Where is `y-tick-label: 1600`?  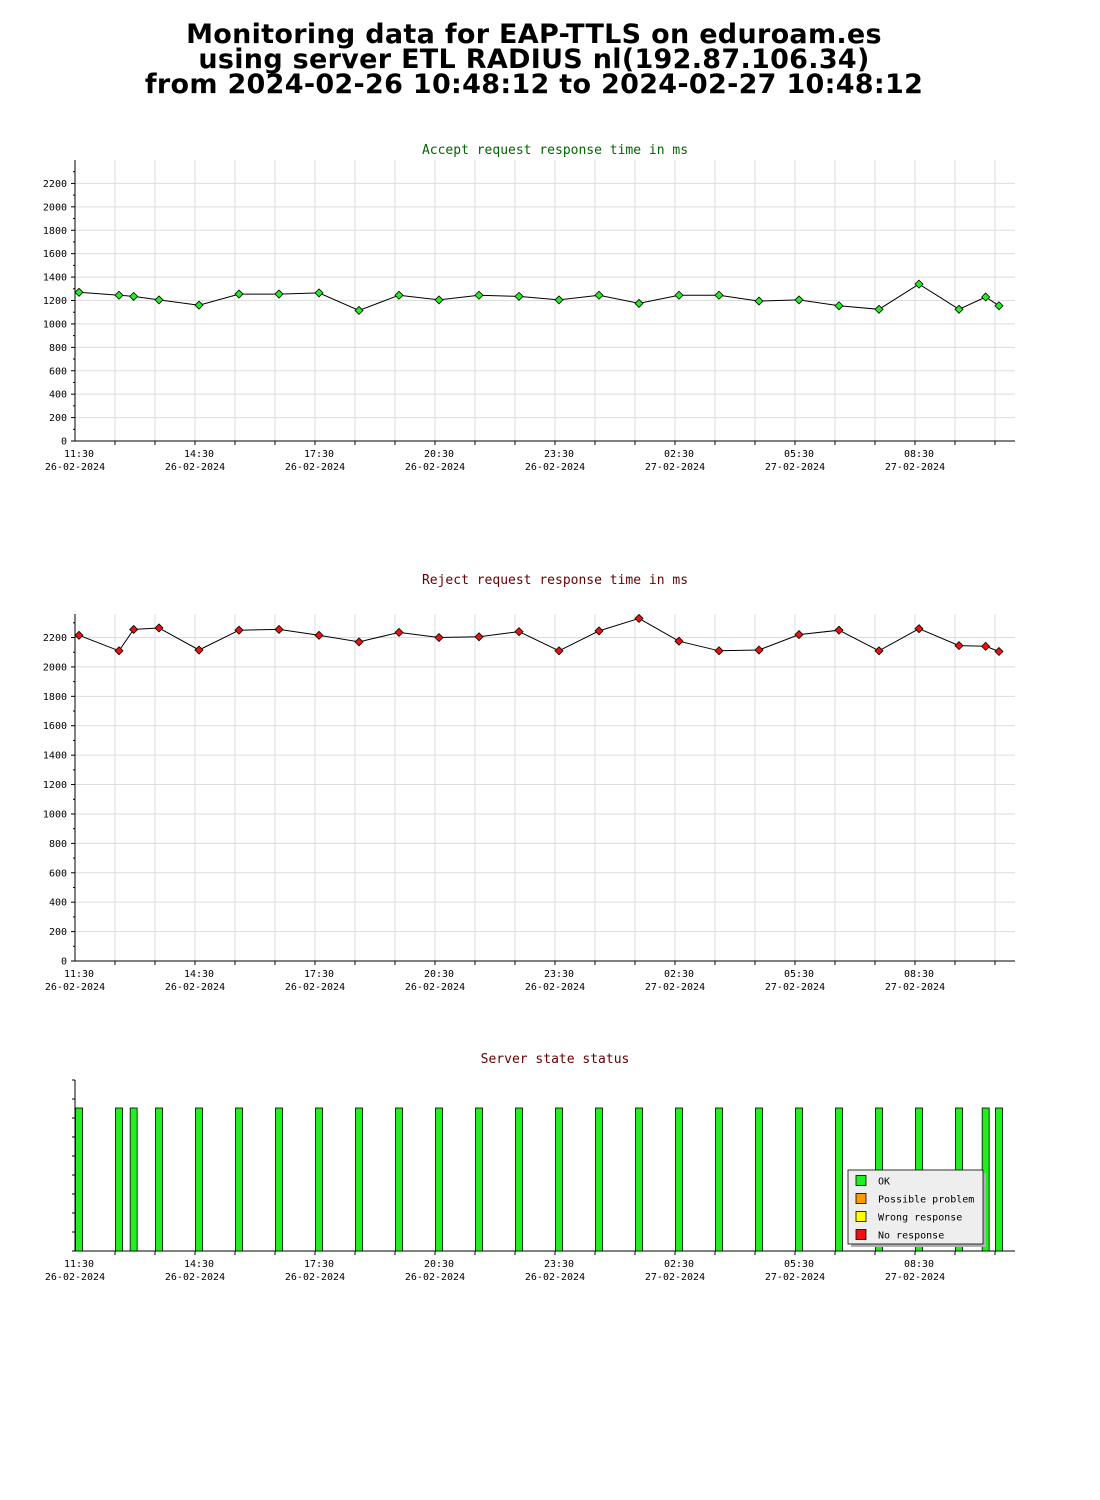
y-tick-label: 1600 is located at coordinates (55, 726).